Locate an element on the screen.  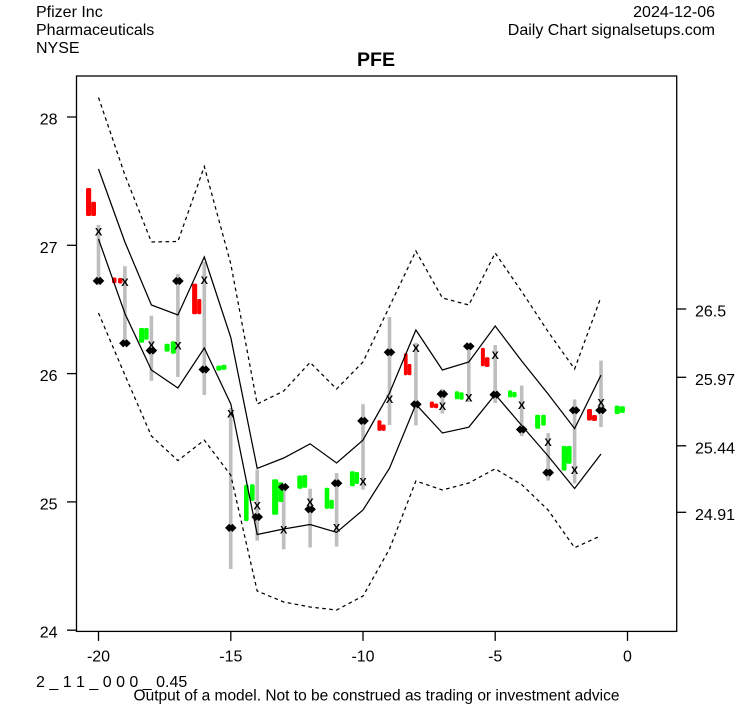
svg-text: 24.91 is located at coordinates (715, 515).